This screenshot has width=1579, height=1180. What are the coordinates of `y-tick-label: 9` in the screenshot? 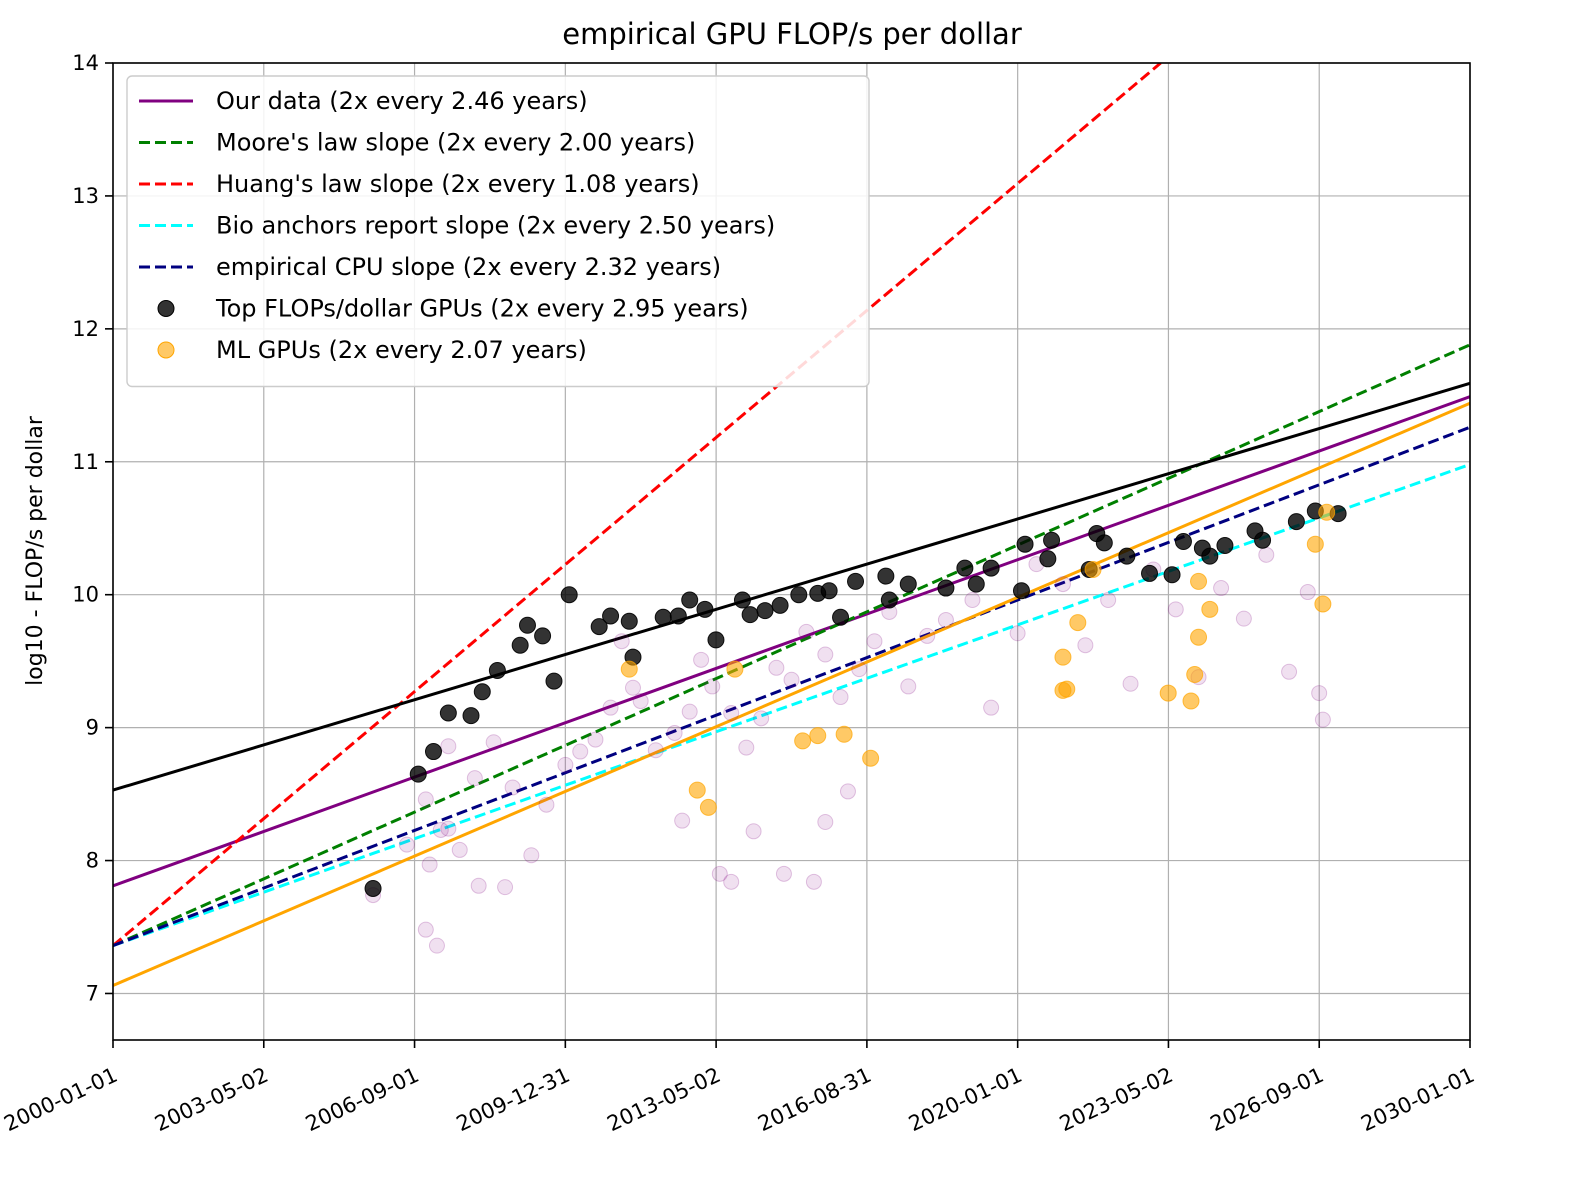 It's located at (92, 728).